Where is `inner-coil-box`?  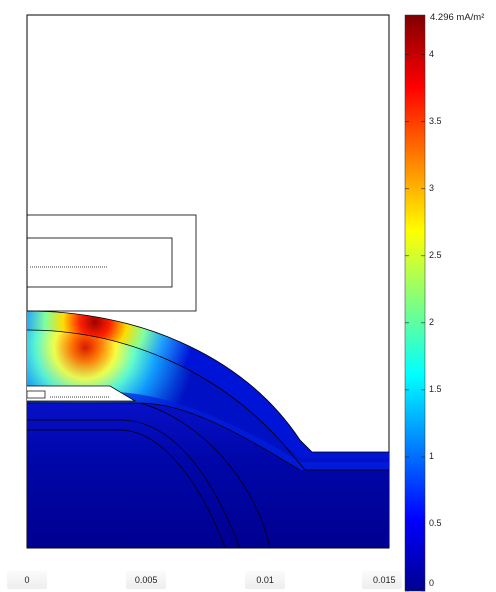 inner-coil-box is located at coordinates (99, 262).